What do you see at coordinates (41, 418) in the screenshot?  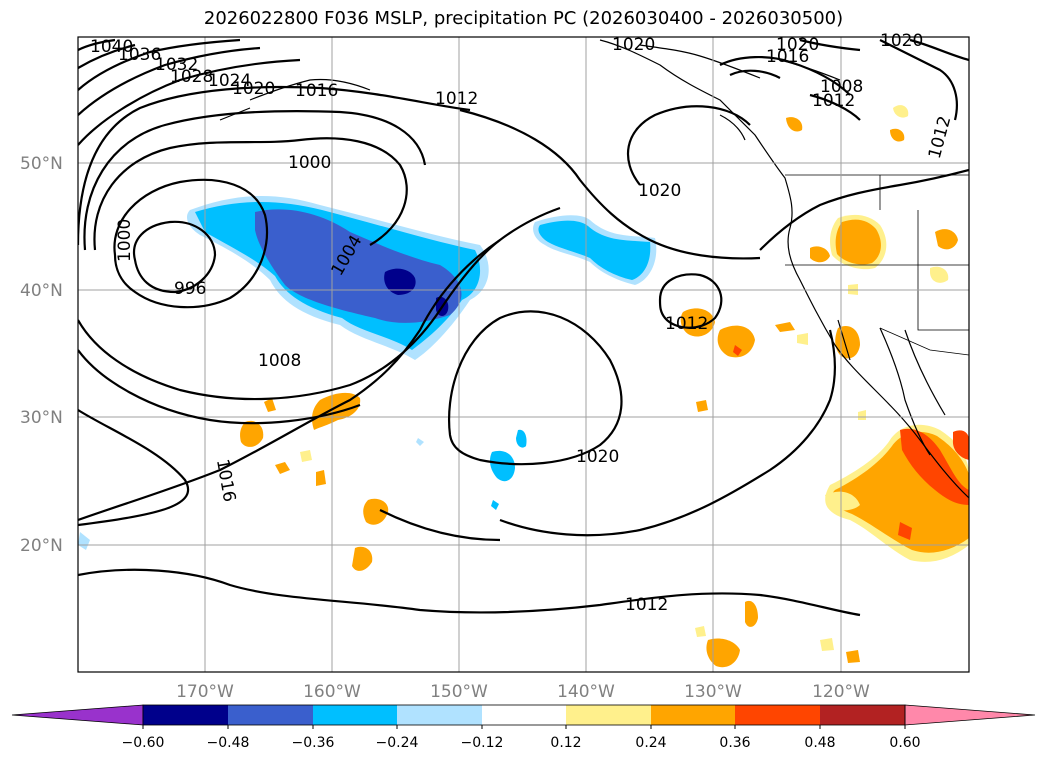 I see `lat-label-30n: 30°N` at bounding box center [41, 418].